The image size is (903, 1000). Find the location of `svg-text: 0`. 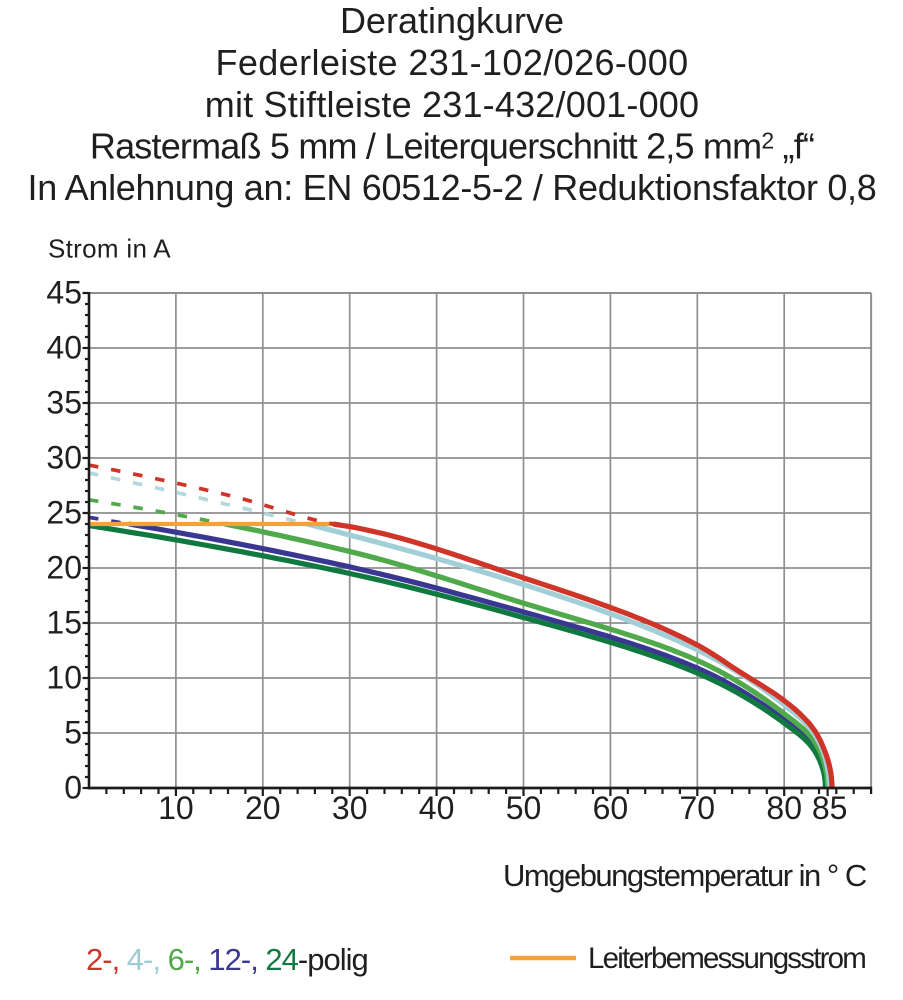

svg-text: 0 is located at coordinates (73, 788).